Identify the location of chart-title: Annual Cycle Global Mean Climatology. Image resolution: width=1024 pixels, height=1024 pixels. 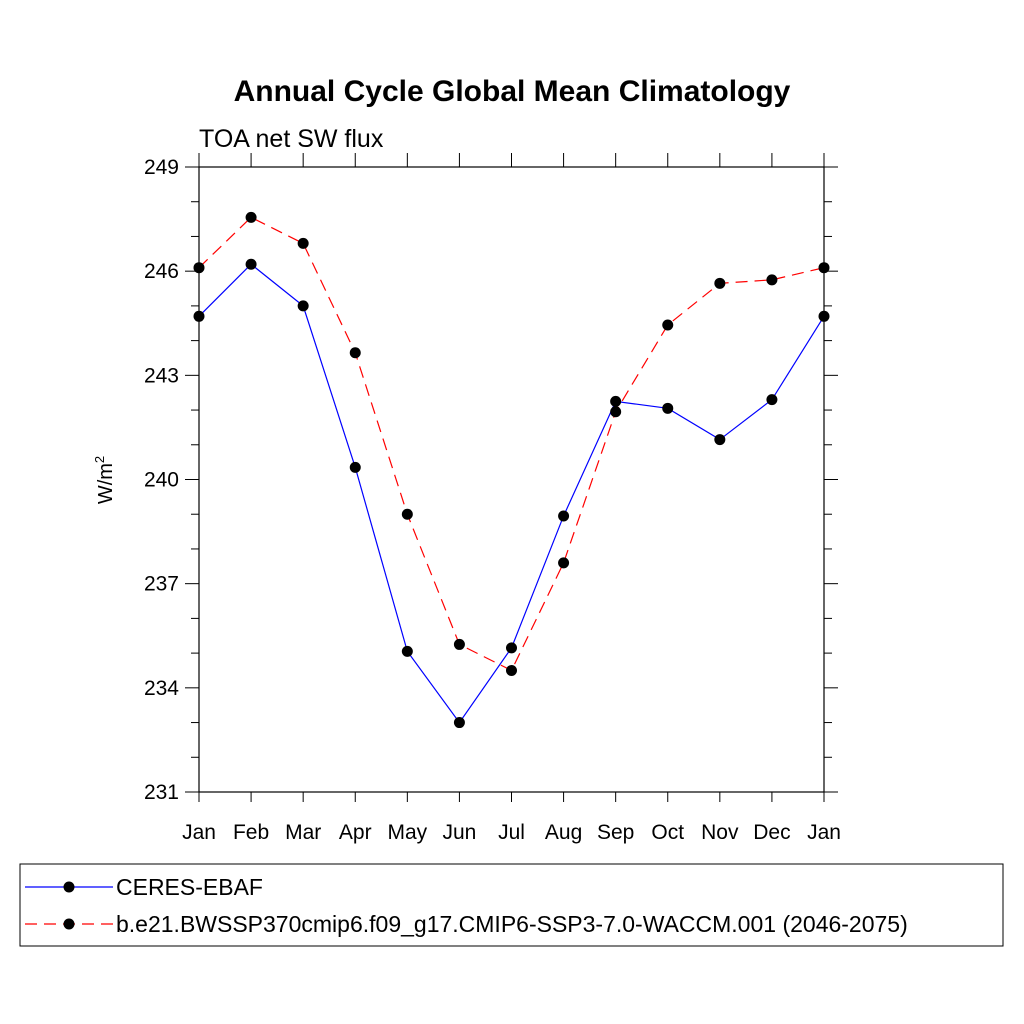
(512, 91).